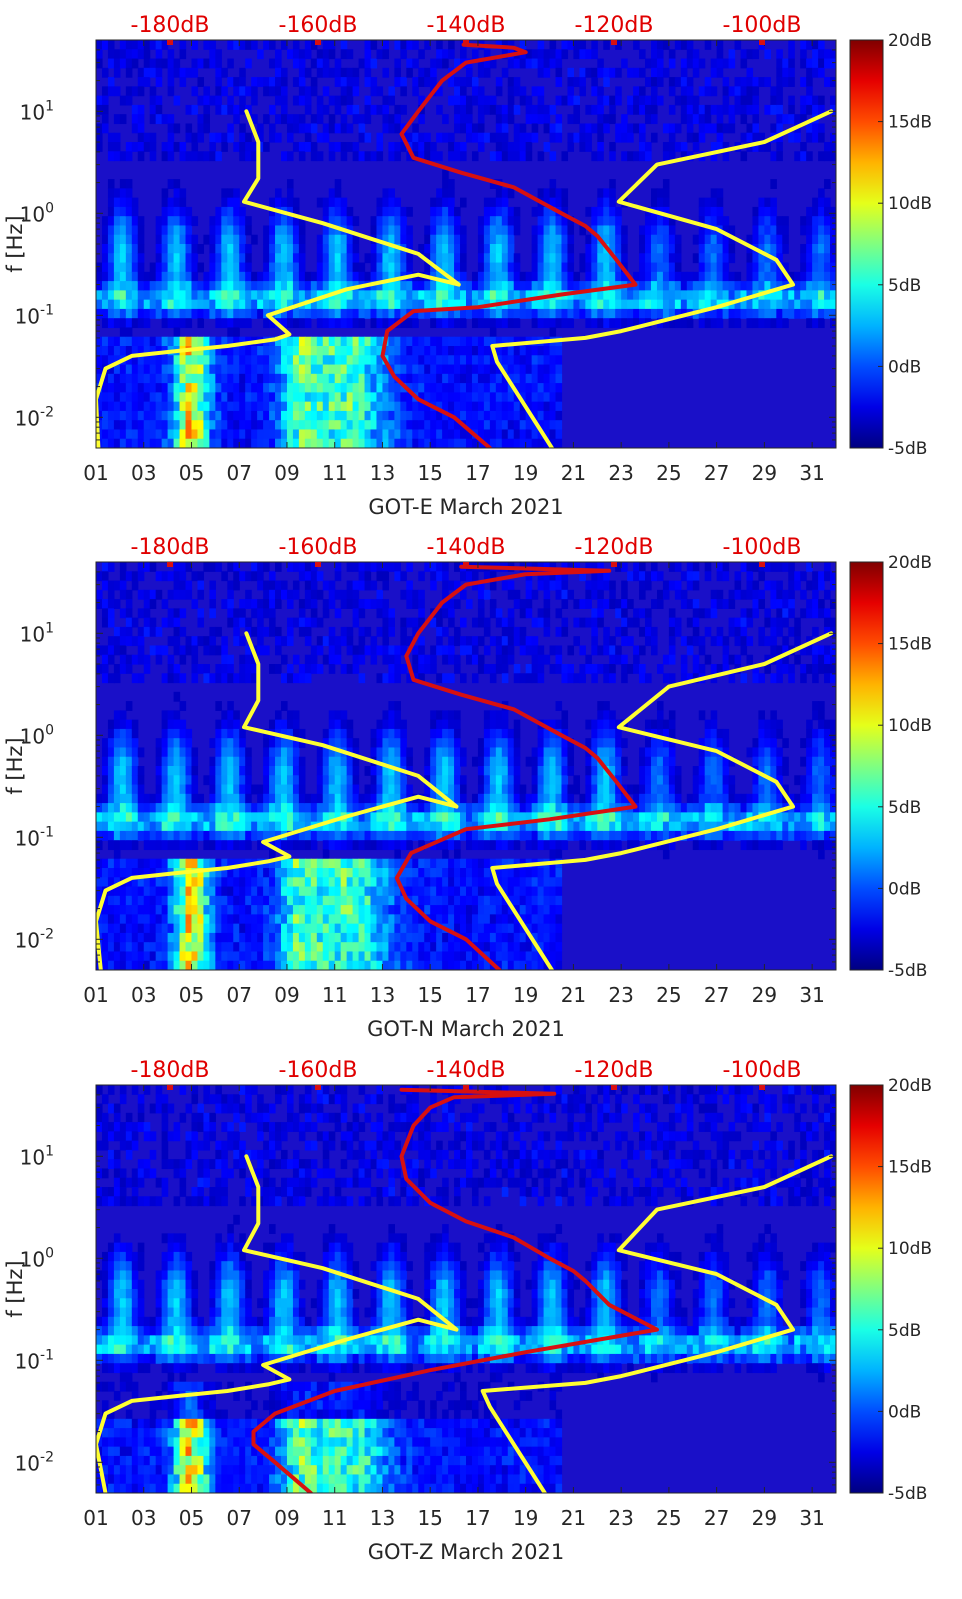 Image resolution: width=962 pixels, height=1599 pixels. What do you see at coordinates (37, 735) in the screenshot?
I see `y-tick-label: 10⁰` at bounding box center [37, 735].